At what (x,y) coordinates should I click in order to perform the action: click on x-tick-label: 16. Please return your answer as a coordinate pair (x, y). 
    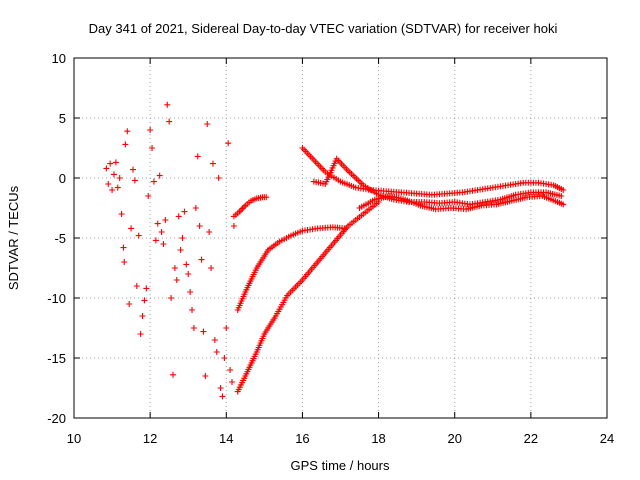
    Looking at the image, I should click on (302, 438).